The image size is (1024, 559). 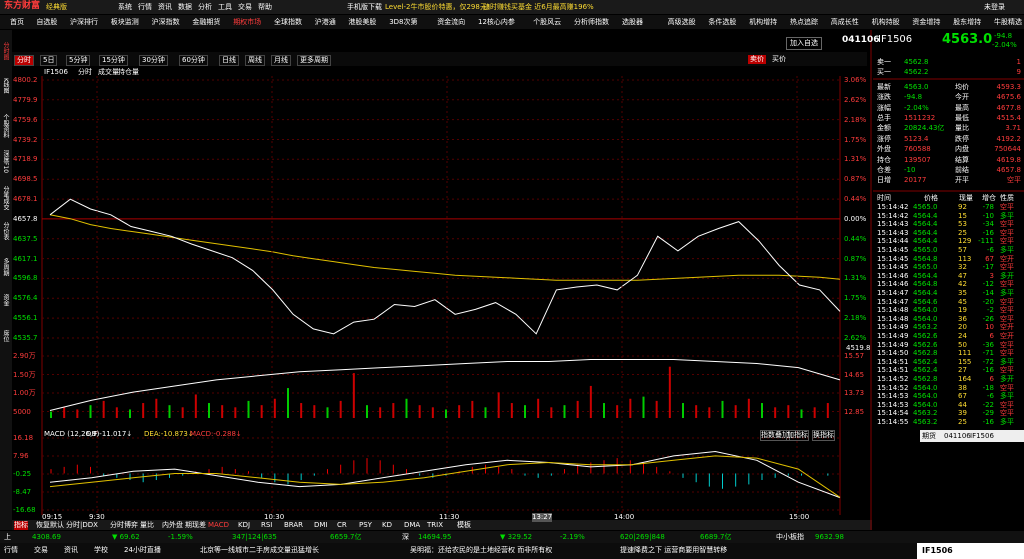 I want to click on side-tab: 分笔成交, so click(x=5, y=198).